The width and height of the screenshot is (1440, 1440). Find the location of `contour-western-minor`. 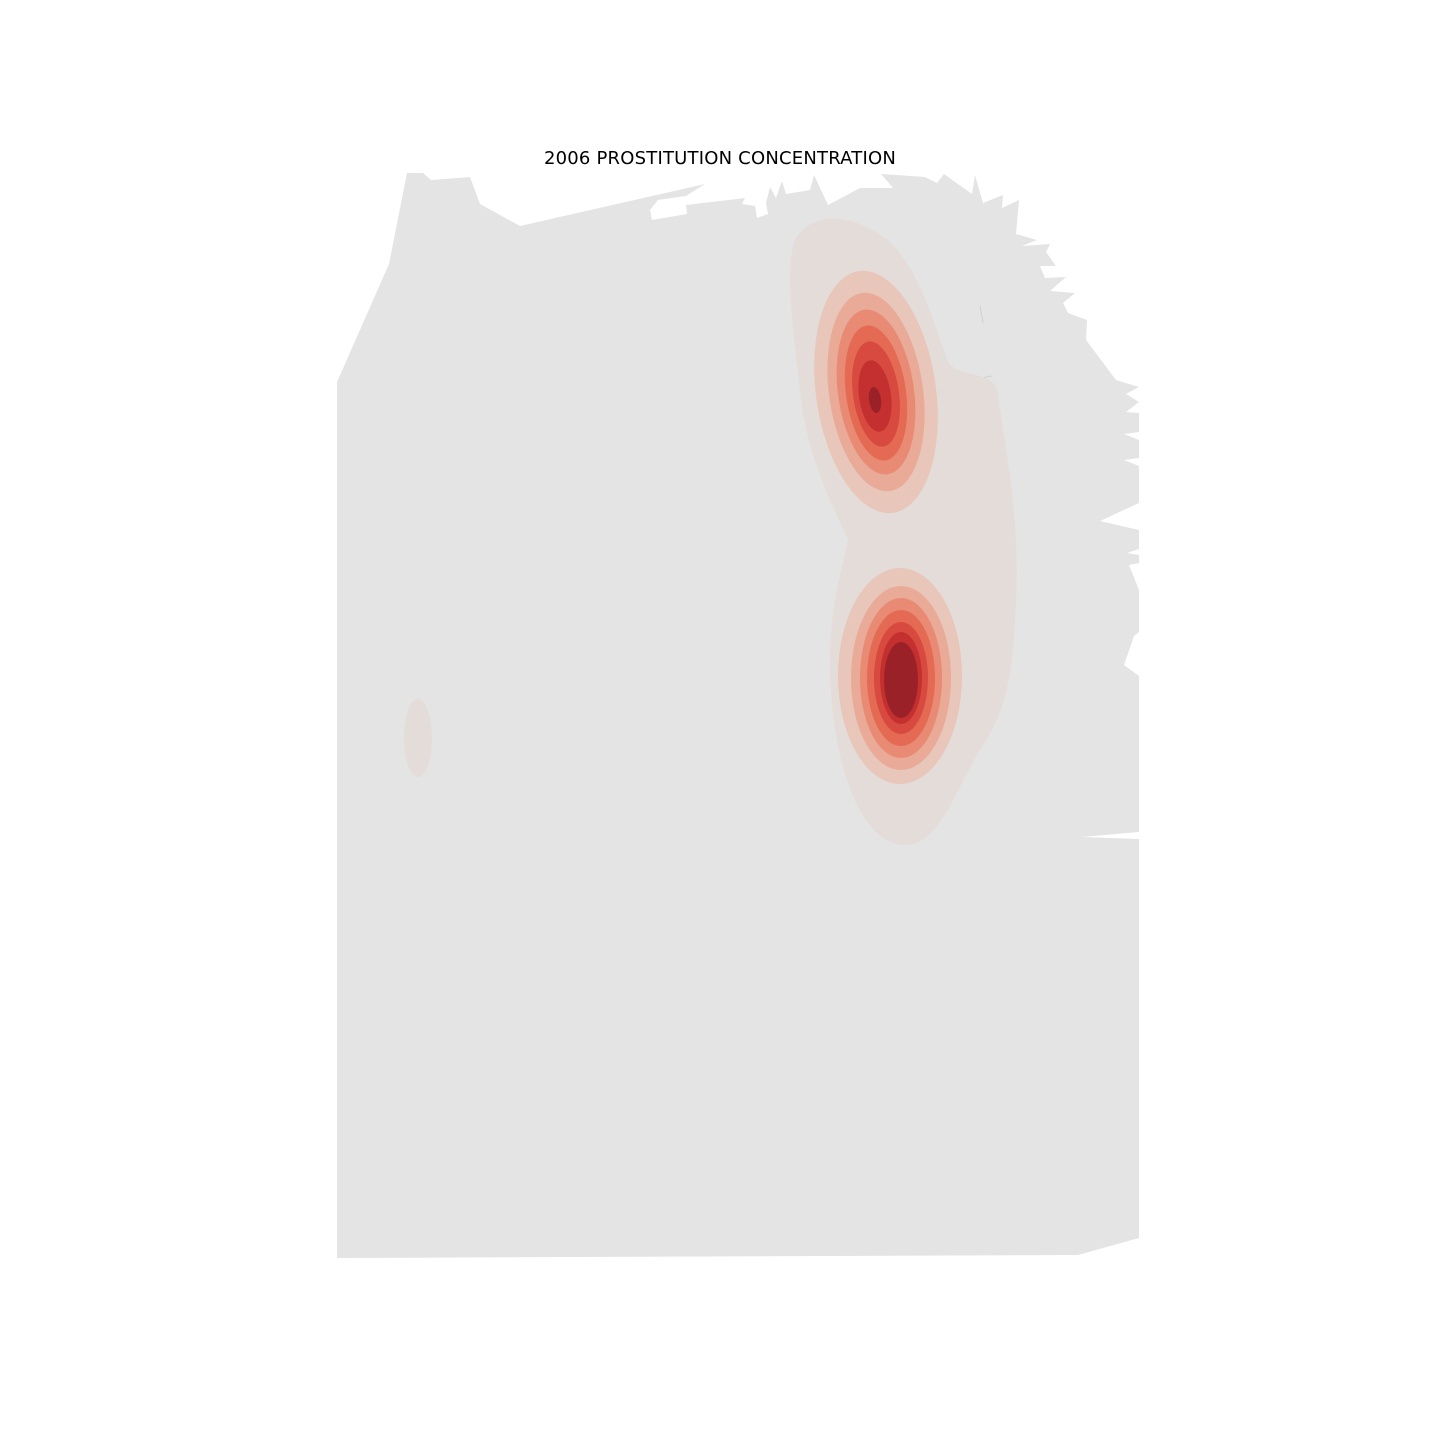

contour-western-minor is located at coordinates (418, 738).